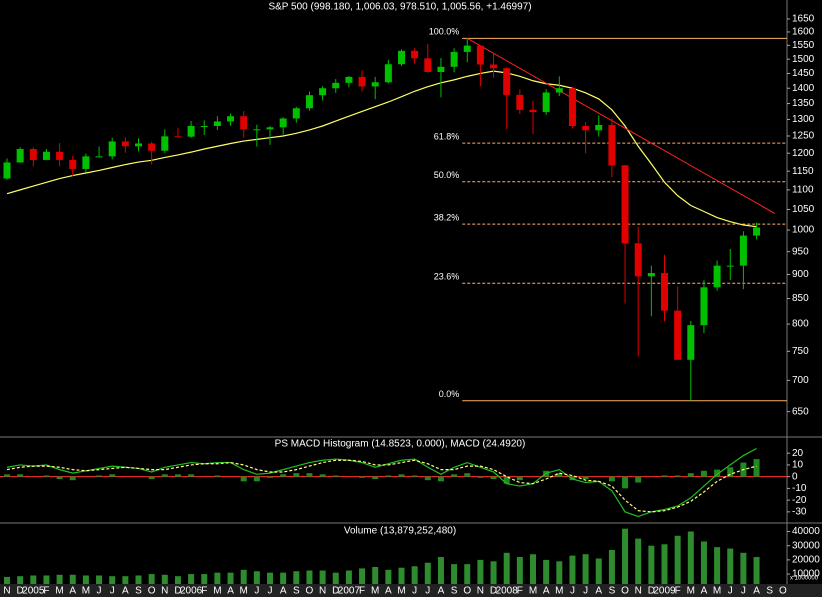  Describe the element at coordinates (798, 453) in the screenshot. I see `y-tick-label: 20` at that location.